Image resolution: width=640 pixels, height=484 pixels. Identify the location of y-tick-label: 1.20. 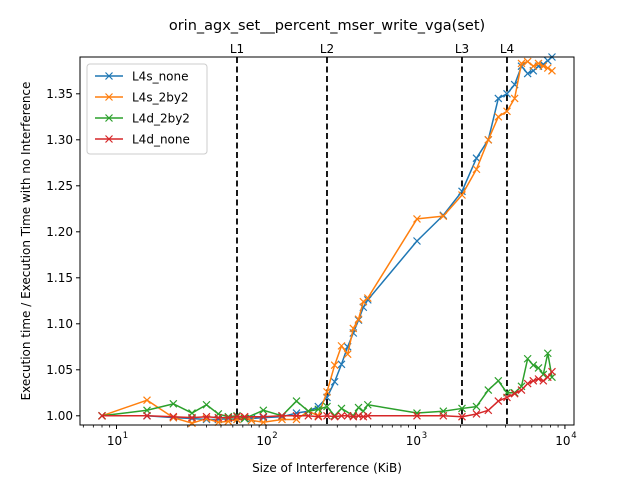
(59, 232).